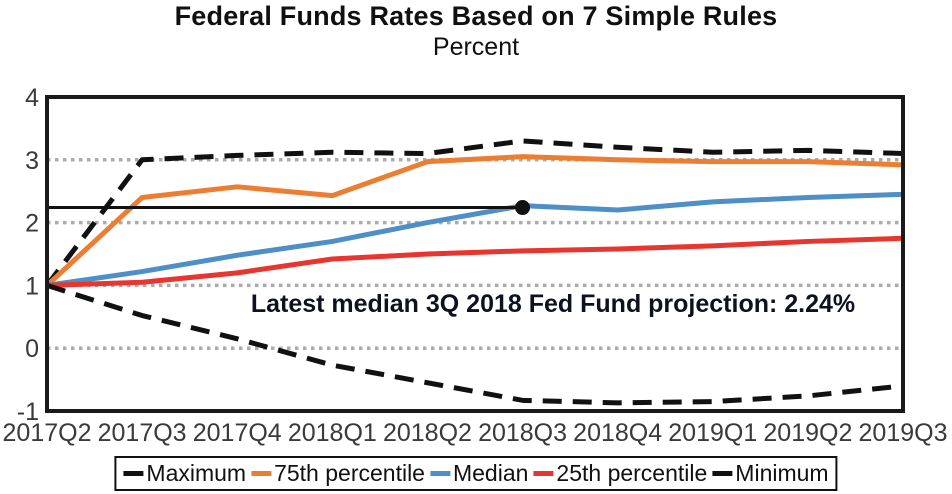  I want to click on legend-item-minimum: Minimum, so click(770, 473).